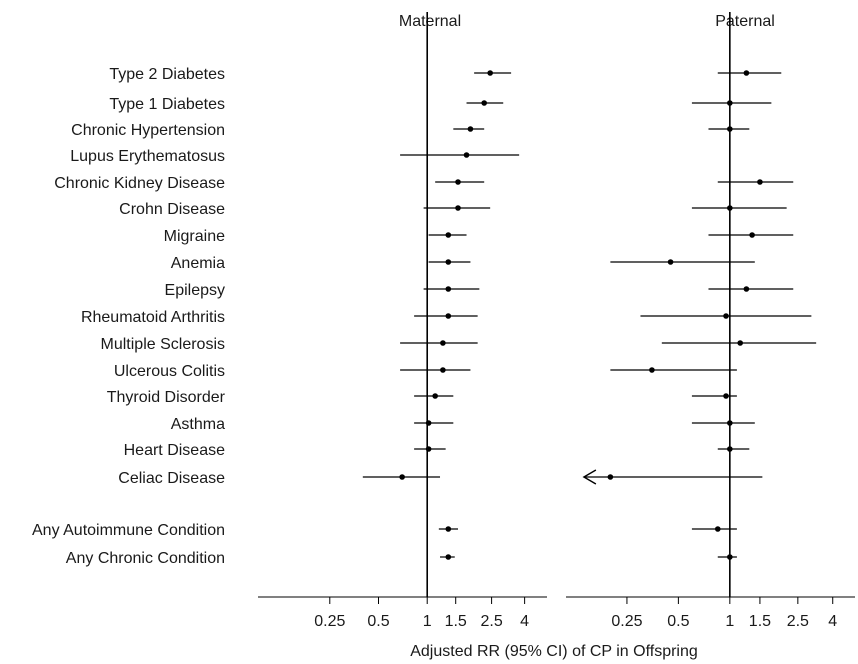  What do you see at coordinates (626, 621) in the screenshot?
I see `paternal-tick-label-0-25: 0.25` at bounding box center [626, 621].